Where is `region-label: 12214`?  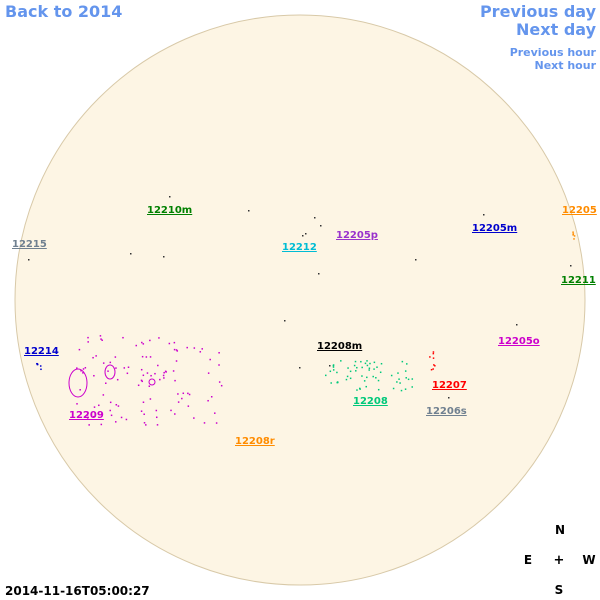 region-label: 12214 is located at coordinates (41, 351).